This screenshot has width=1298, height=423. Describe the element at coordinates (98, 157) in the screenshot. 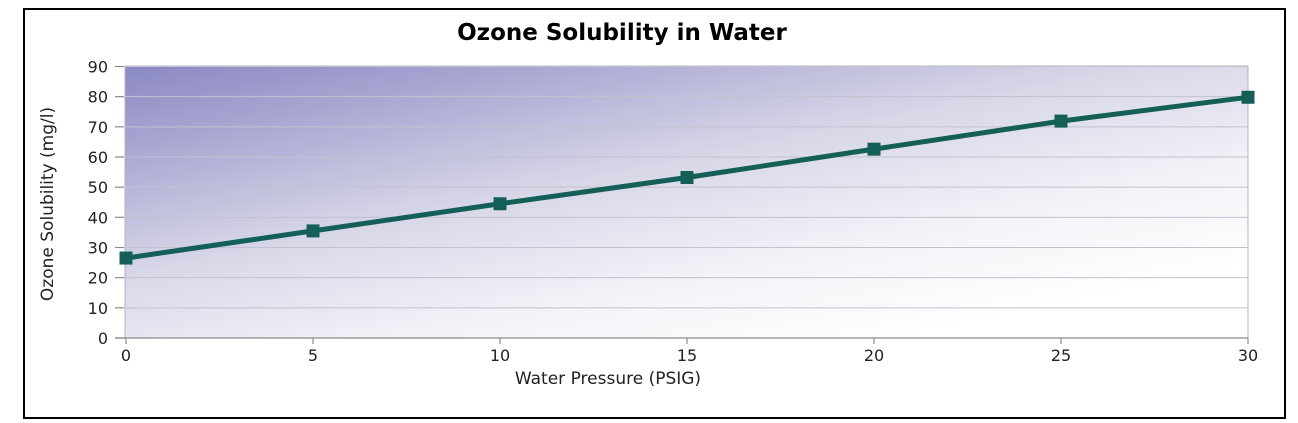

I see `y-tick-label-60: 60` at that location.